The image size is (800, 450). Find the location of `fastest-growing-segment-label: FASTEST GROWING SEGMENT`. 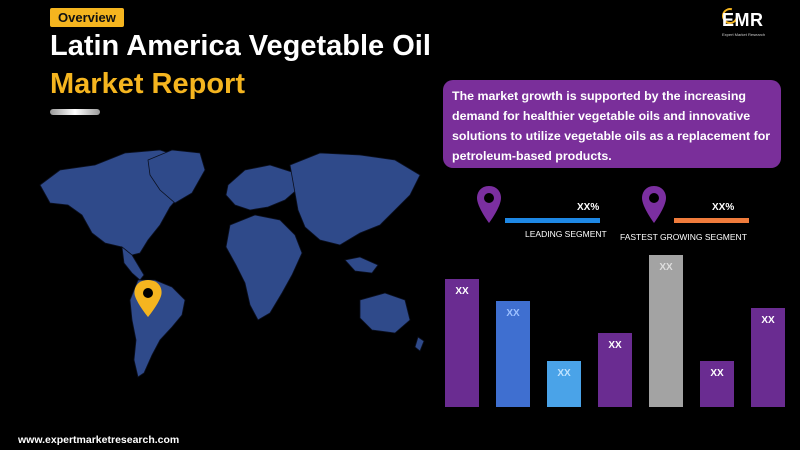

fastest-growing-segment-label: FASTEST GROWING SEGMENT is located at coordinates (683, 237).